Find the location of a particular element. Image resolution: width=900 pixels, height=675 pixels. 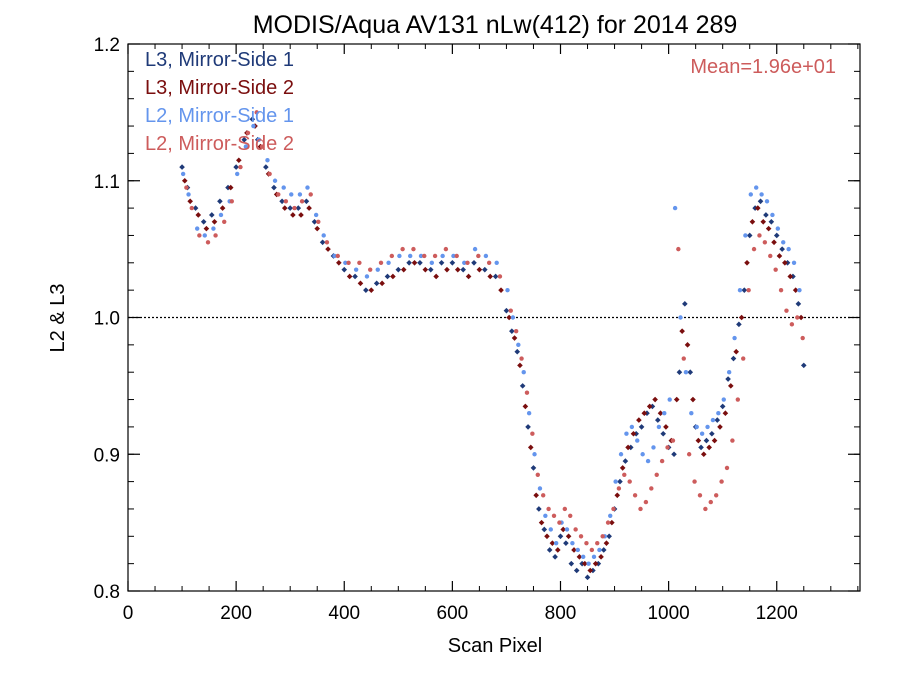

x-tick-label: 600 is located at coordinates (453, 613).